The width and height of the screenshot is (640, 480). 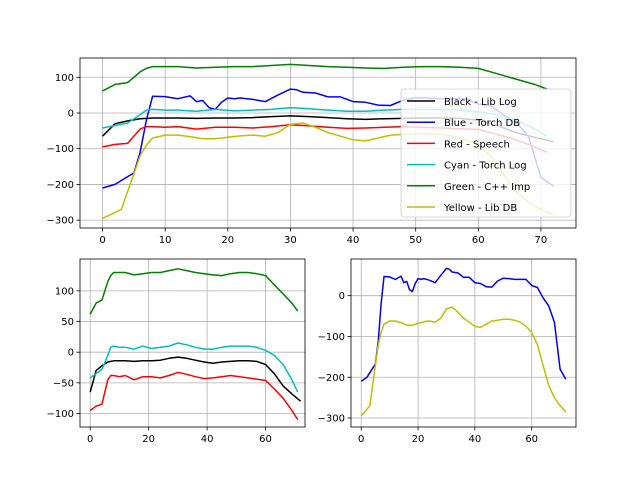 What do you see at coordinates (290, 240) in the screenshot?
I see `x-tick-label: 30` at bounding box center [290, 240].